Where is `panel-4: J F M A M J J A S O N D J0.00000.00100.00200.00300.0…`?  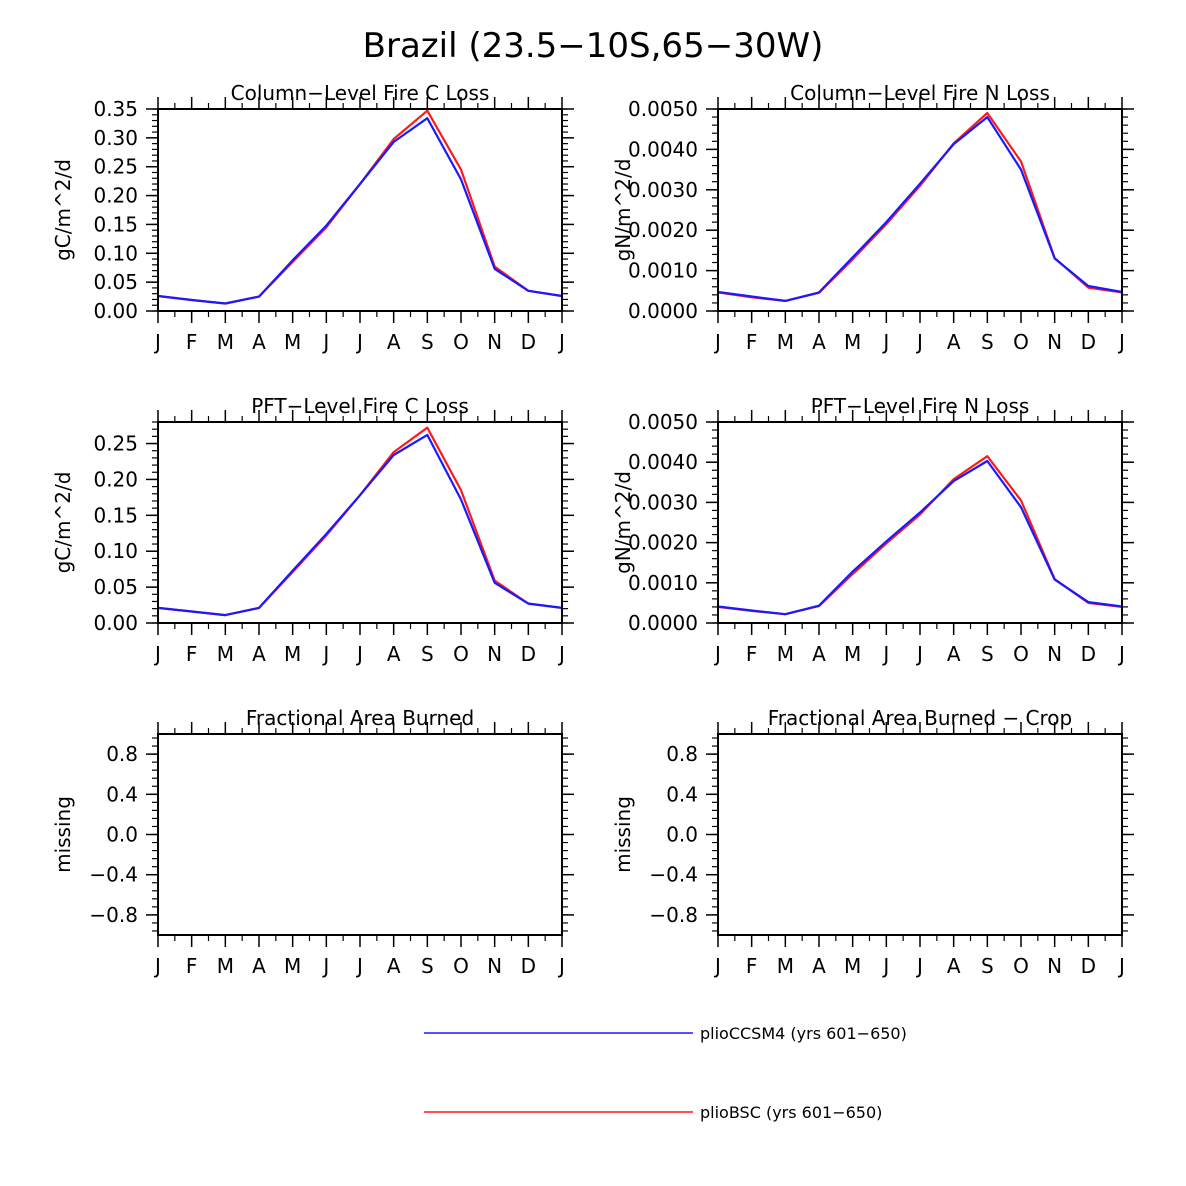 panel-4: J F M A M J J A S O N D J0.00000.00100.00200.00300.0… is located at coordinates (872, 530).